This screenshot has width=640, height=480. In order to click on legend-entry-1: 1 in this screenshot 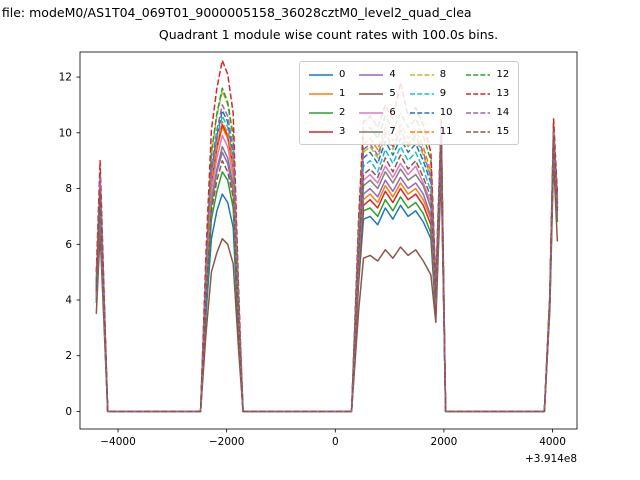, I will do `click(327, 93)`.